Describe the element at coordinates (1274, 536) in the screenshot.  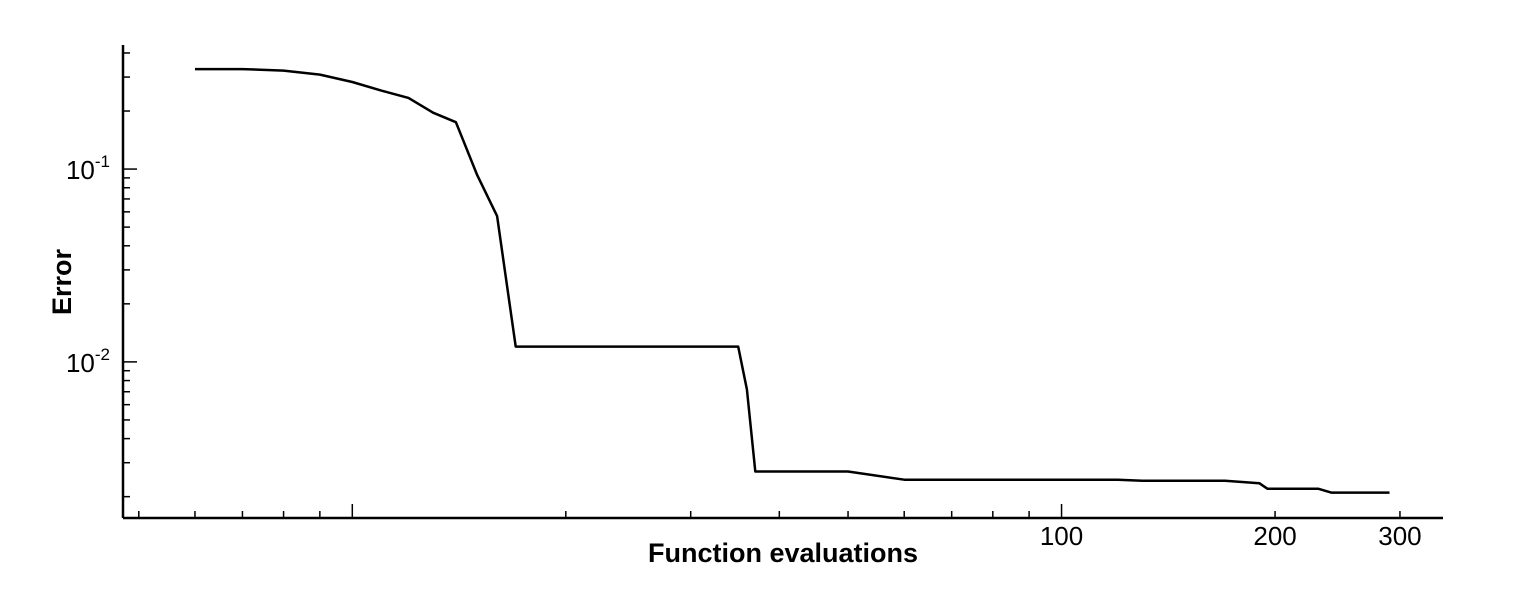
I see `x-tick-label: 200` at that location.